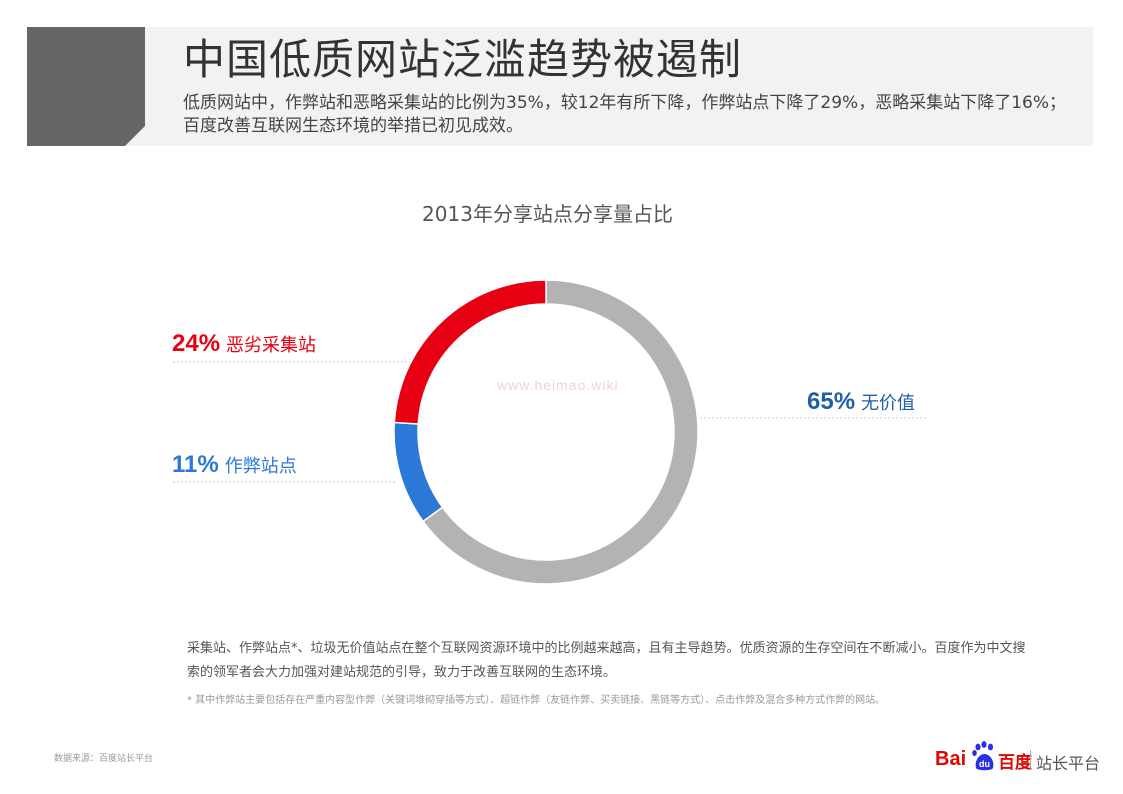  I want to click on slice-percent-zuobi: 11%, so click(195, 464).